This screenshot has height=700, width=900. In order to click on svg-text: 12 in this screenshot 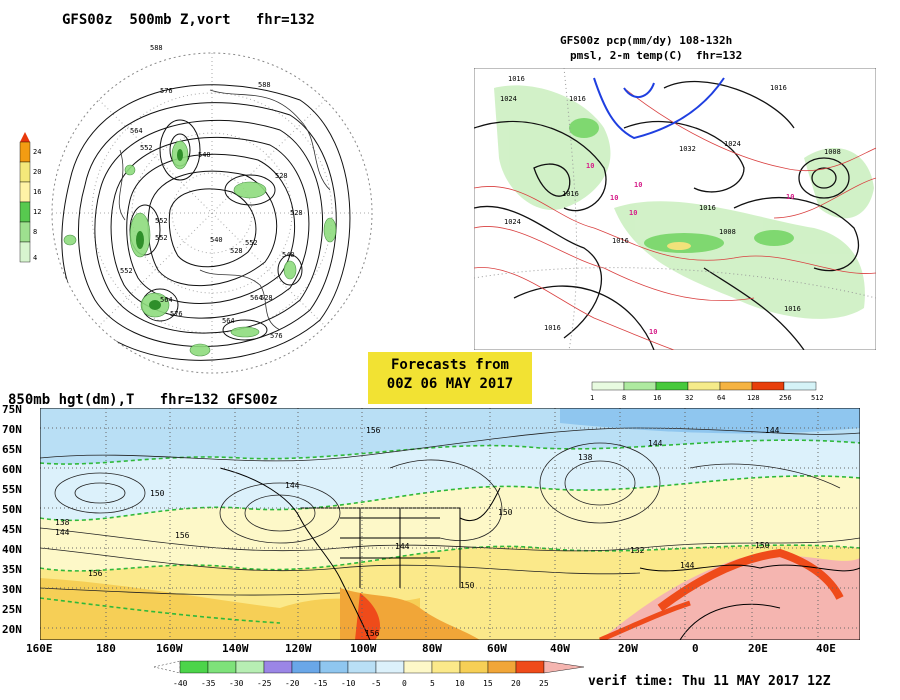, I will do `click(37, 212)`.